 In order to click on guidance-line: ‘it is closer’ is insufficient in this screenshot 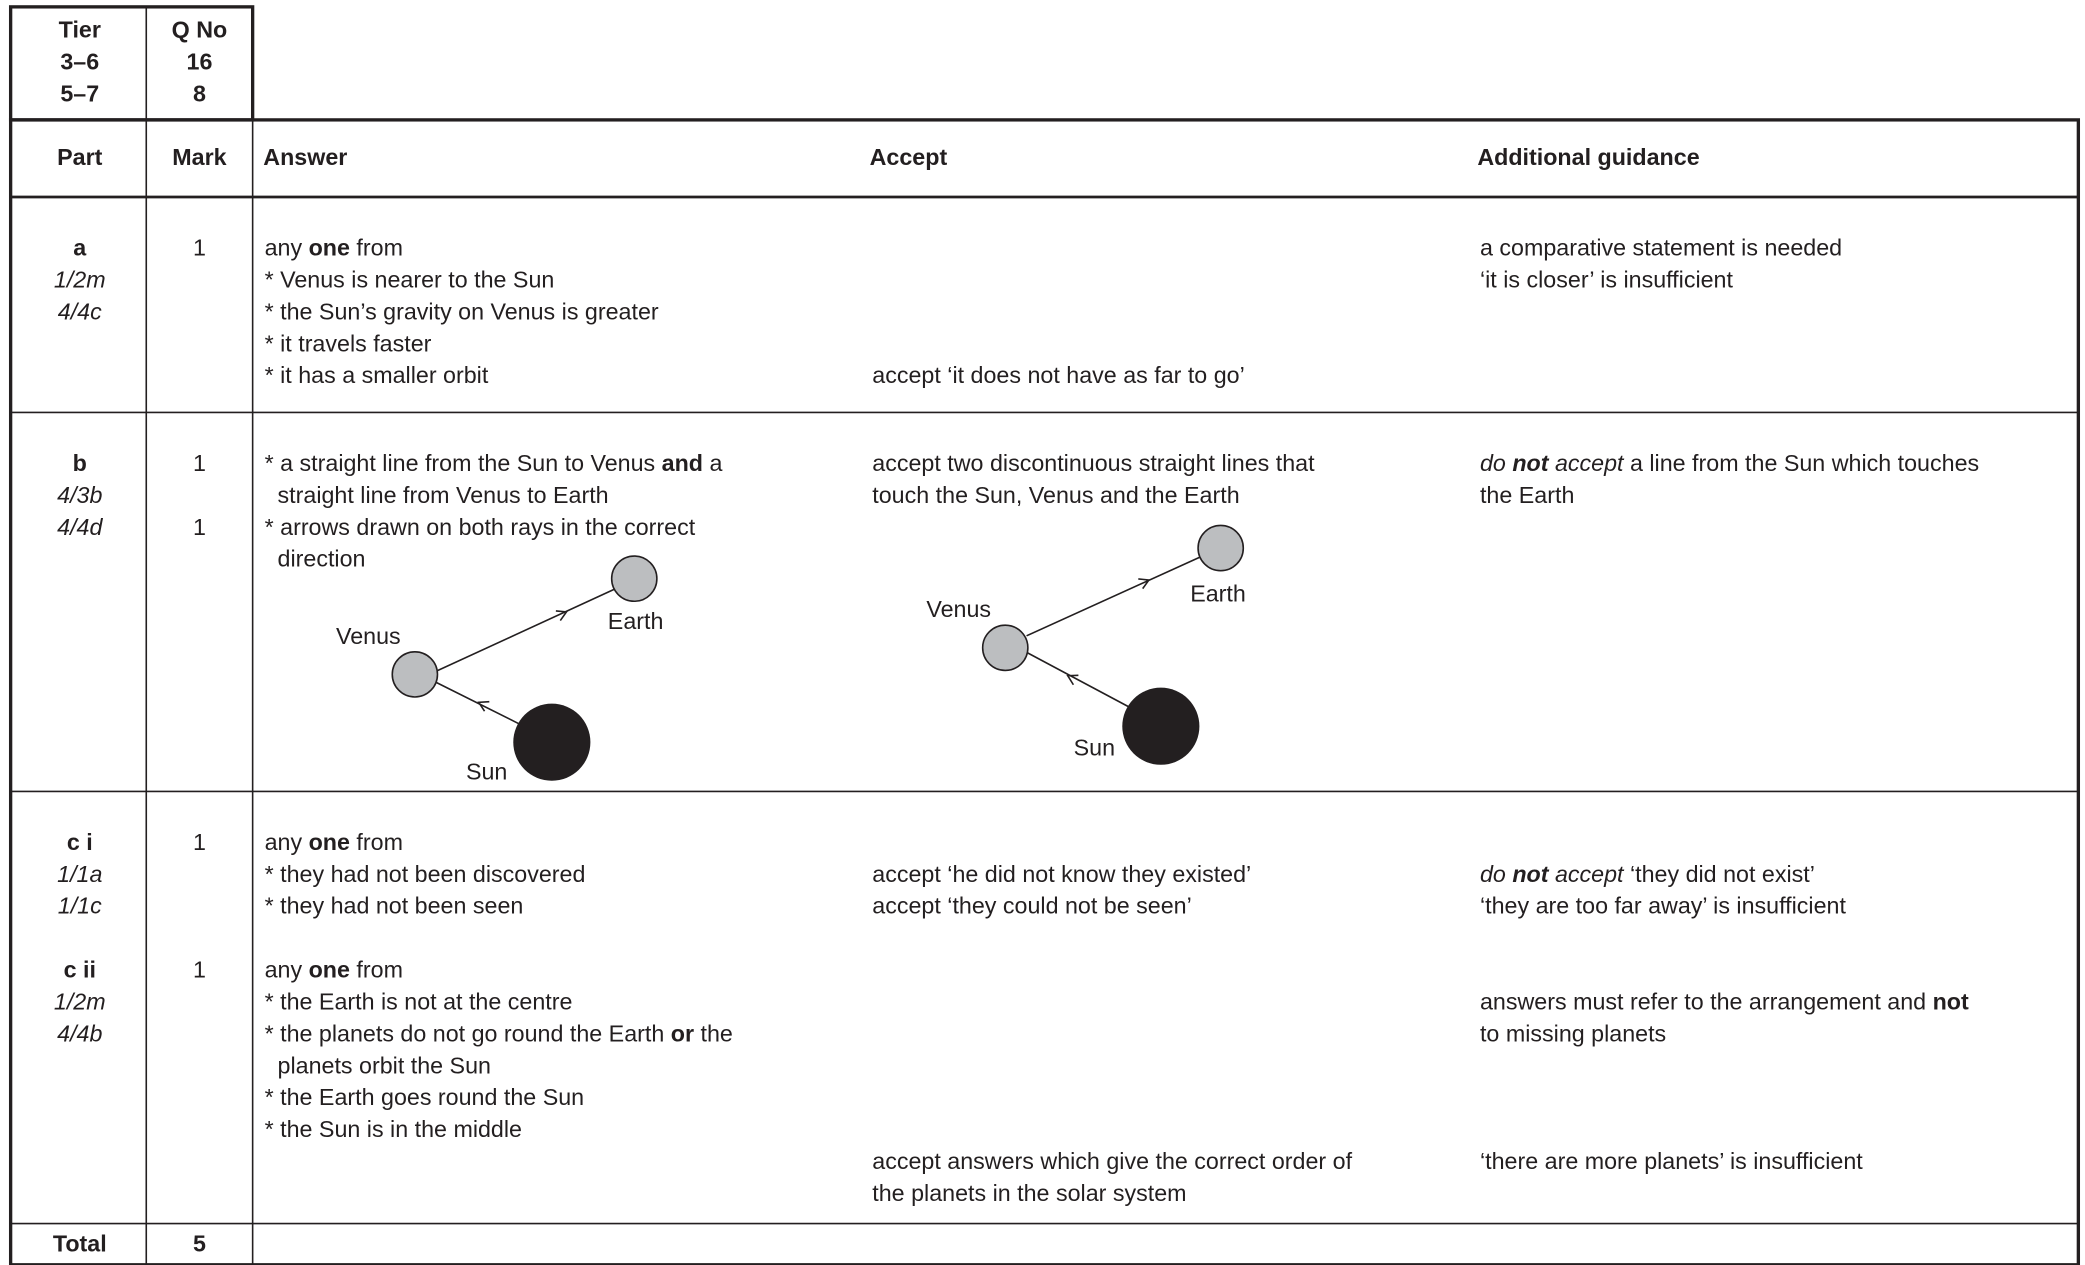, I will do `click(1607, 279)`.